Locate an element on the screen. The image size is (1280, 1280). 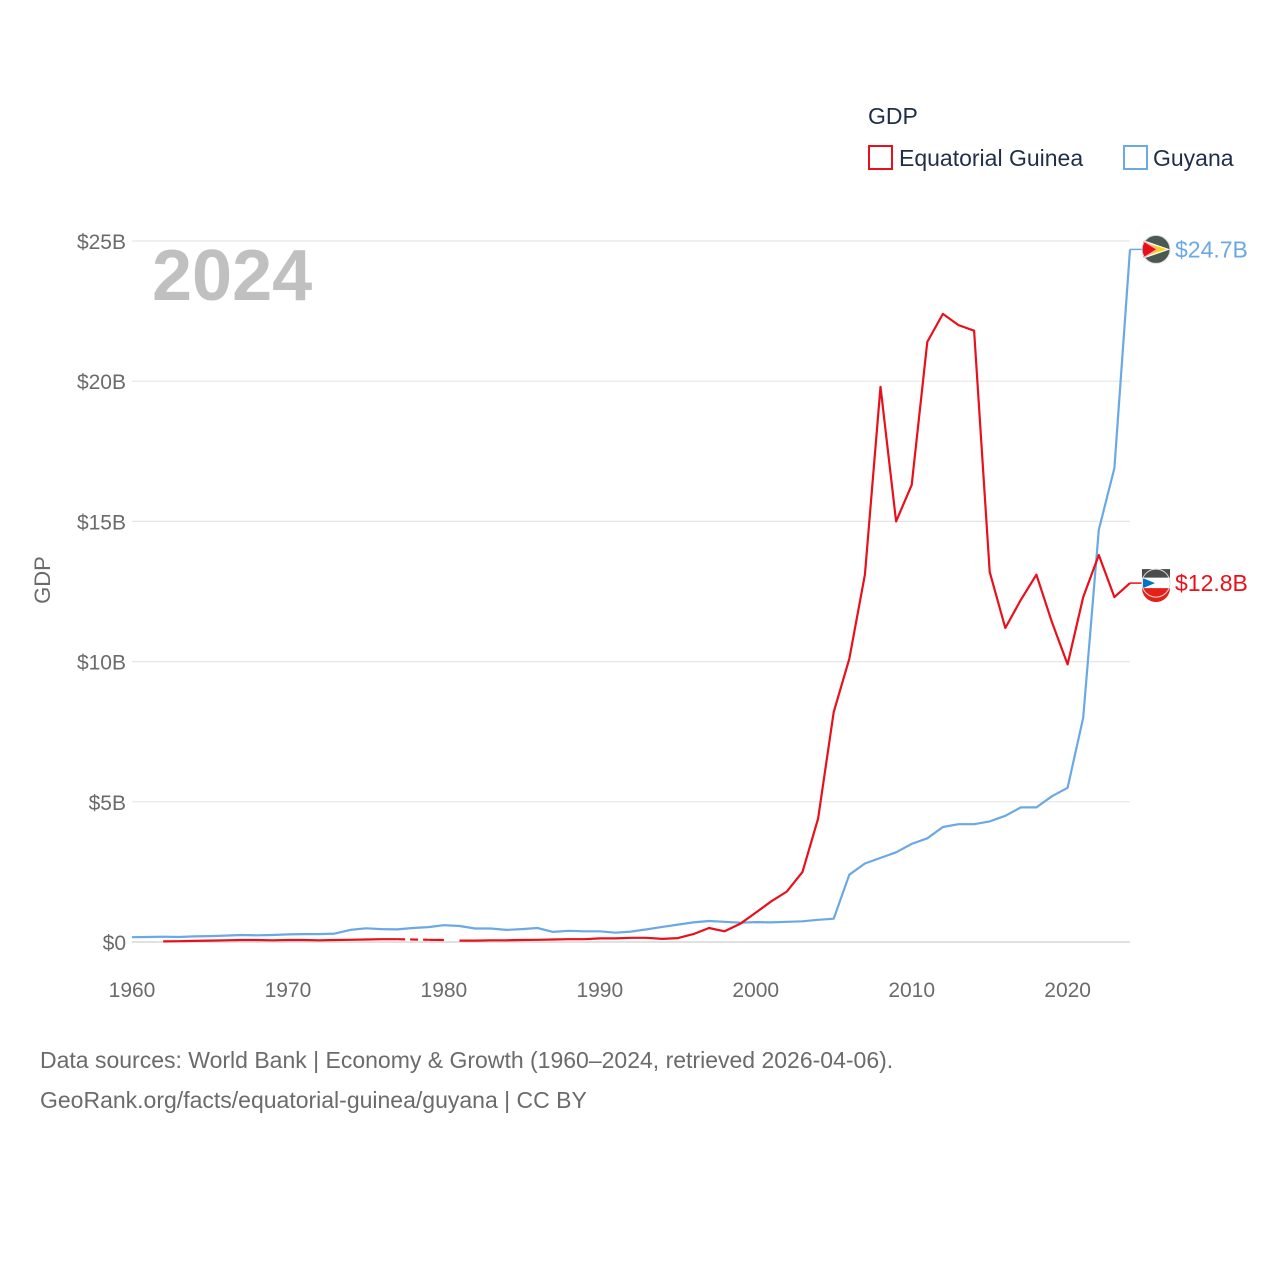
x-tick-label: 2000 is located at coordinates (755, 990).